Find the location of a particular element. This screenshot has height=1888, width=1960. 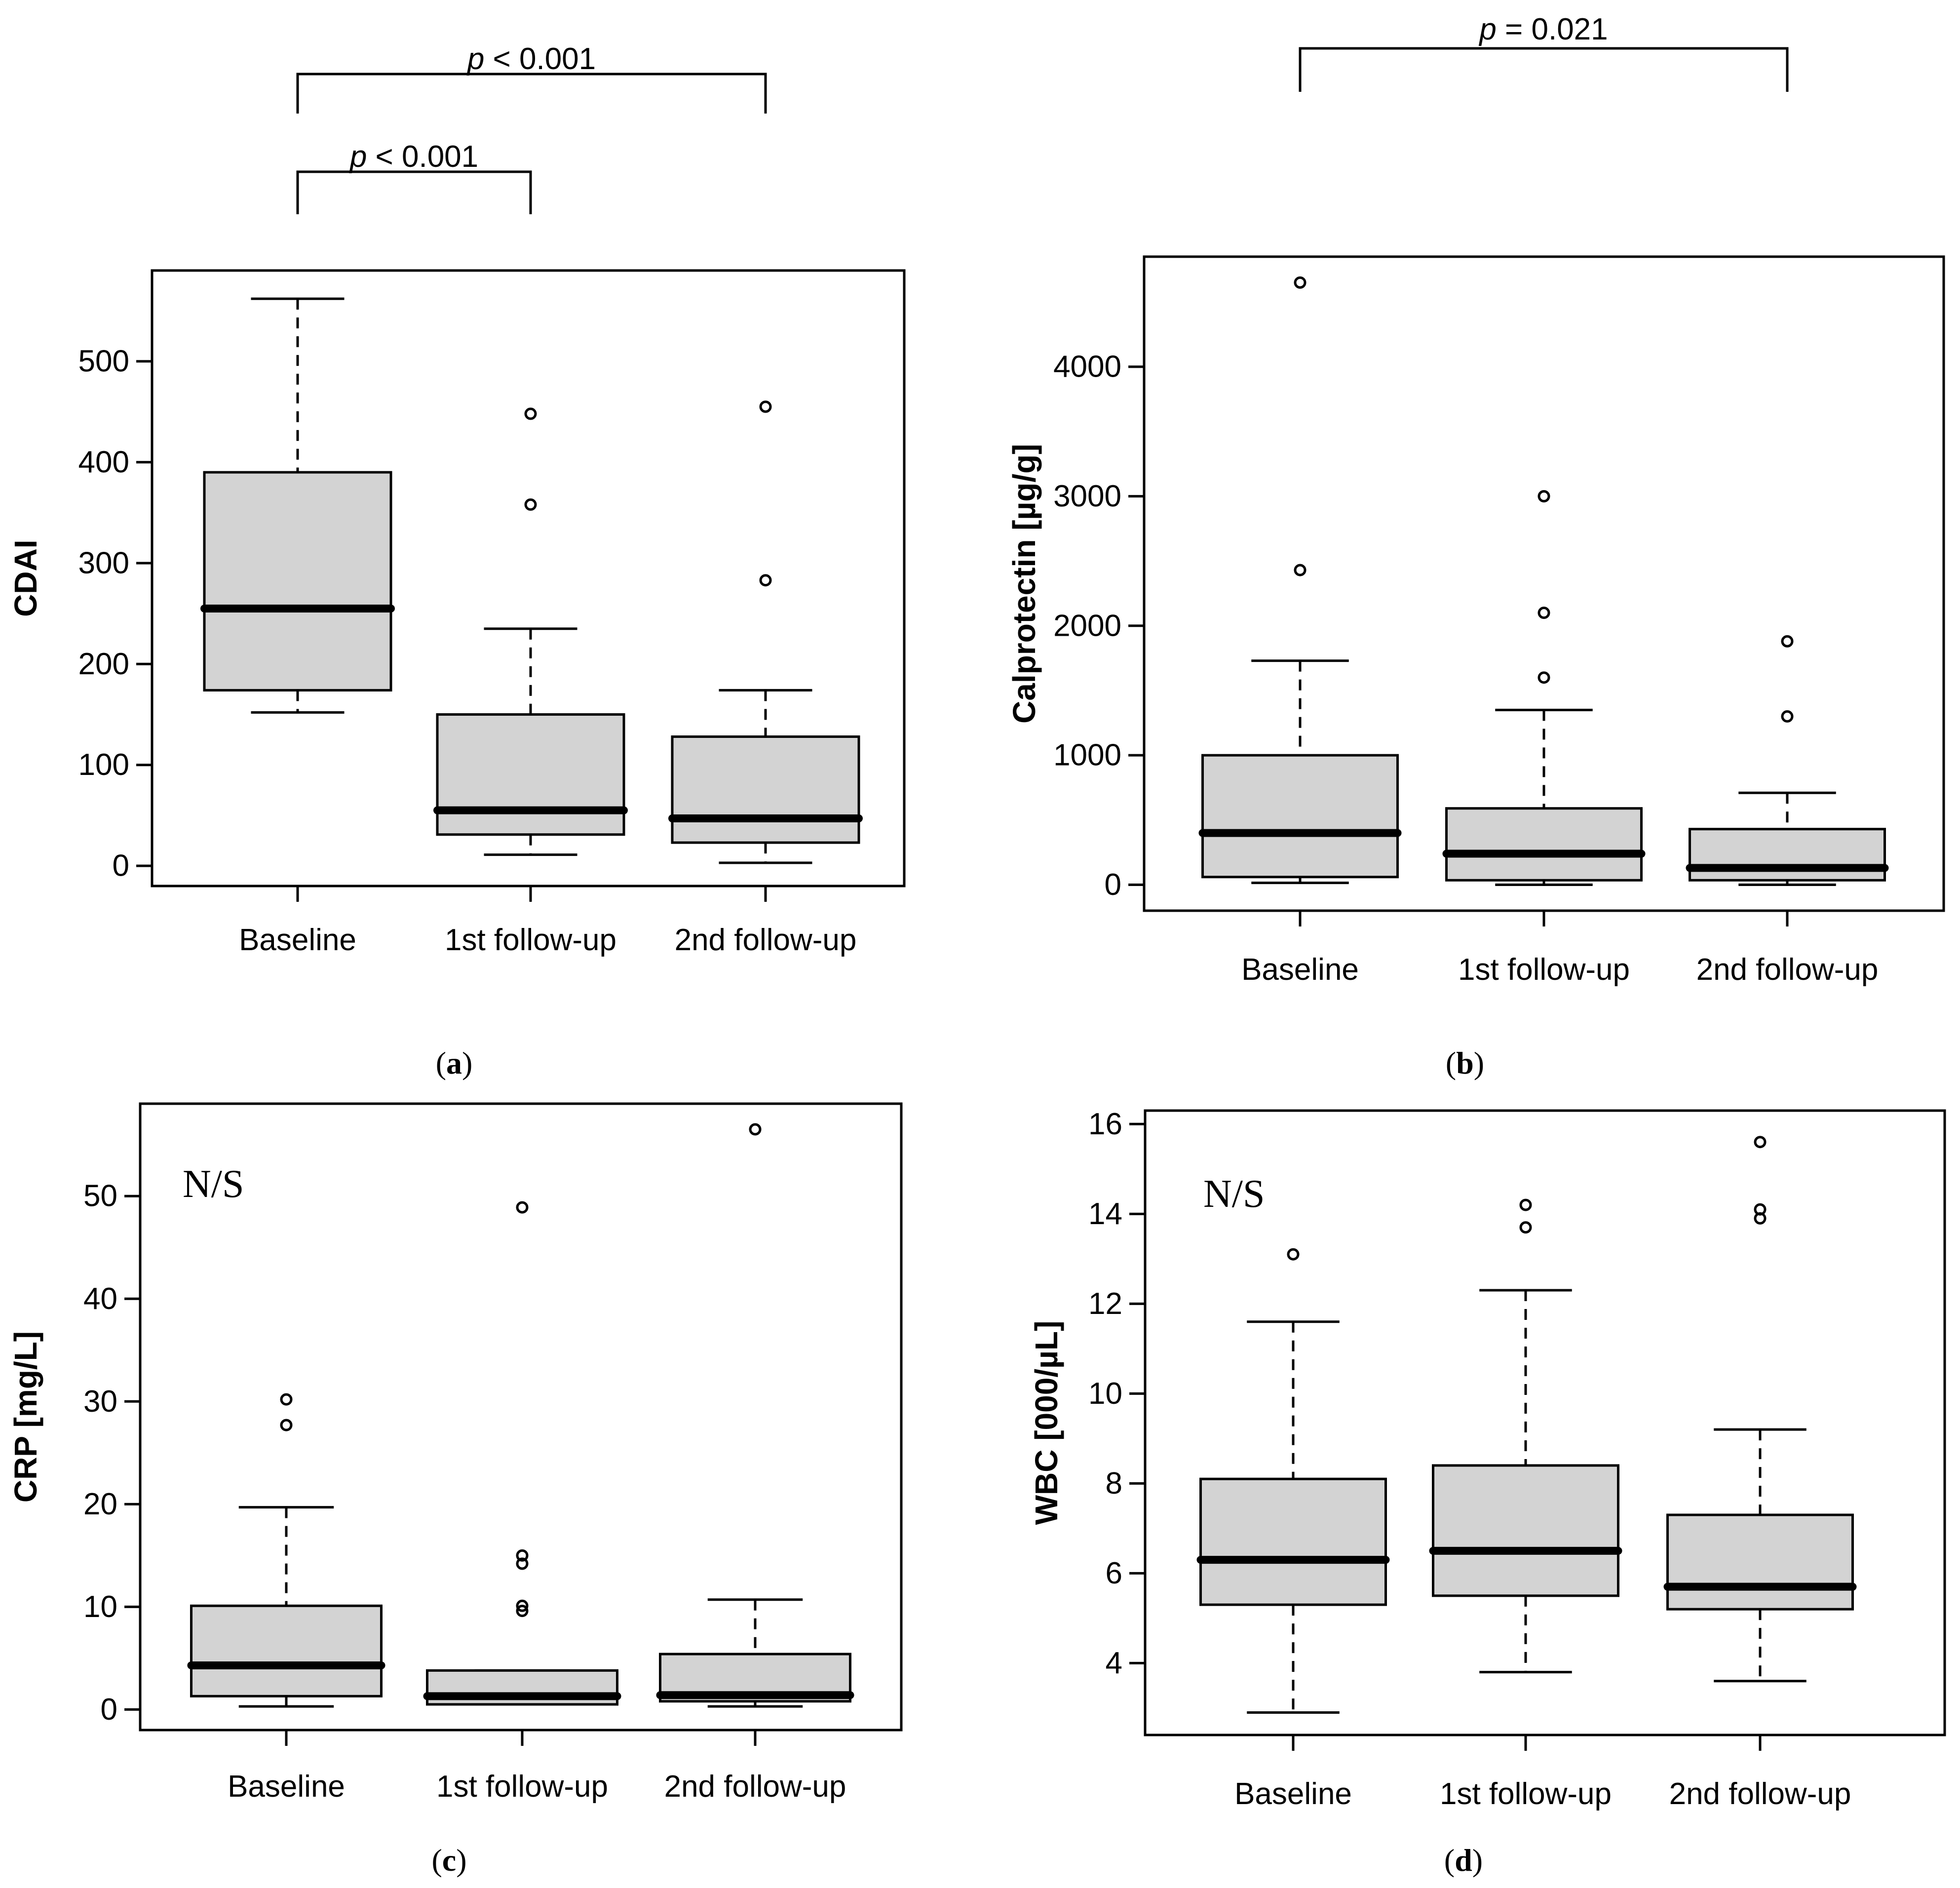

y-tick-label: 12 is located at coordinates (1105, 1304).